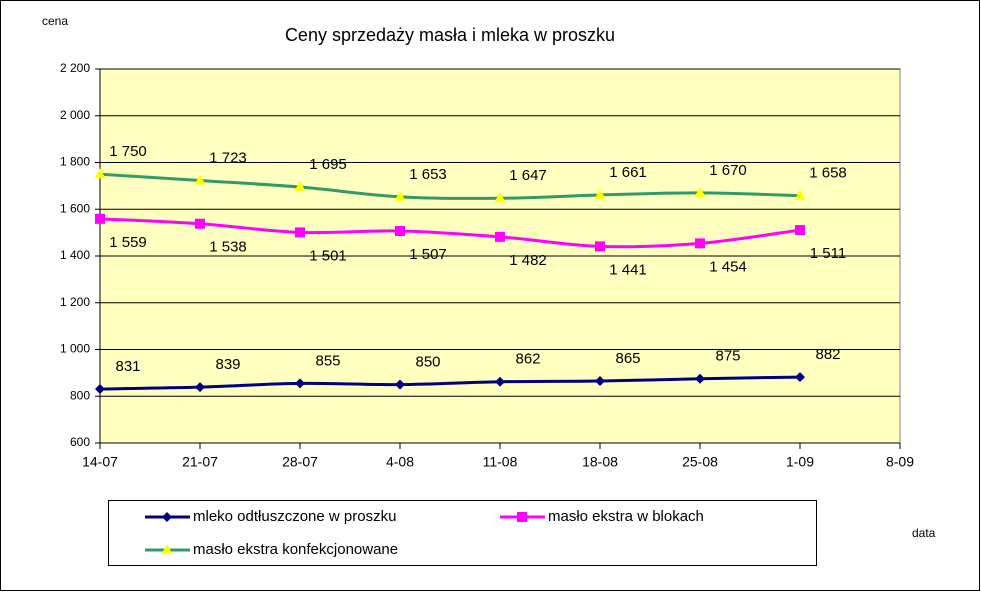  I want to click on x-axis-label: data, so click(924, 533).